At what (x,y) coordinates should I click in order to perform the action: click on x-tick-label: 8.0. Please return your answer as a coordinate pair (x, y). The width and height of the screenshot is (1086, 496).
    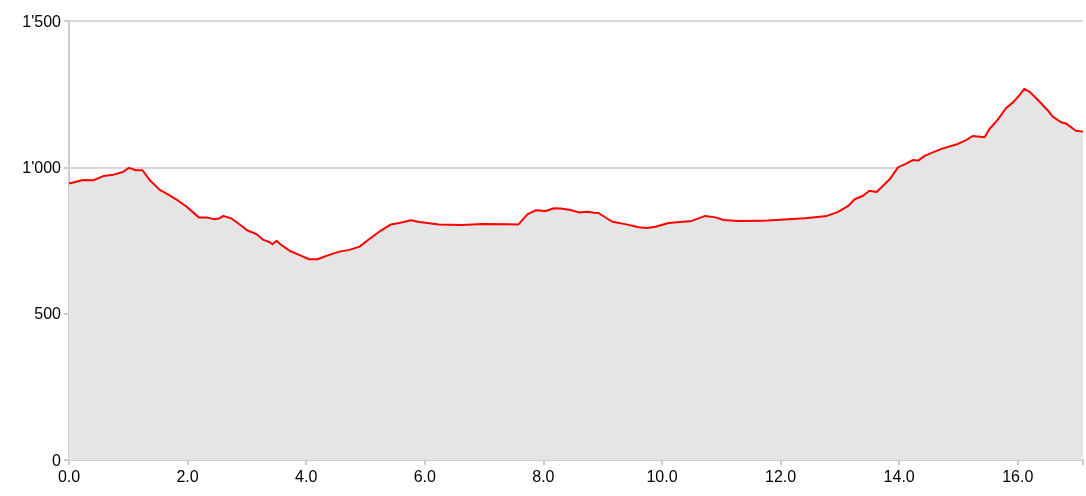
    Looking at the image, I should click on (543, 476).